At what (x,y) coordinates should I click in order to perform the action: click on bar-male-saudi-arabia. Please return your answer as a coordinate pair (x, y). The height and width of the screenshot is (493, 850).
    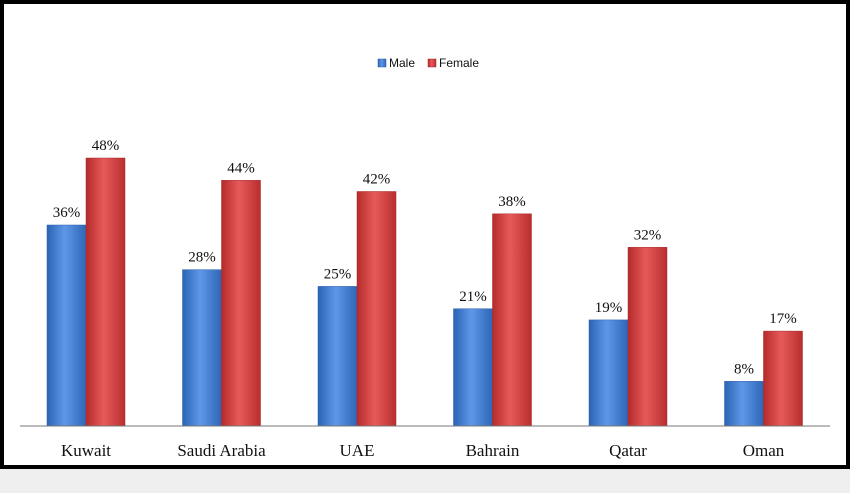
    Looking at the image, I should click on (202, 348).